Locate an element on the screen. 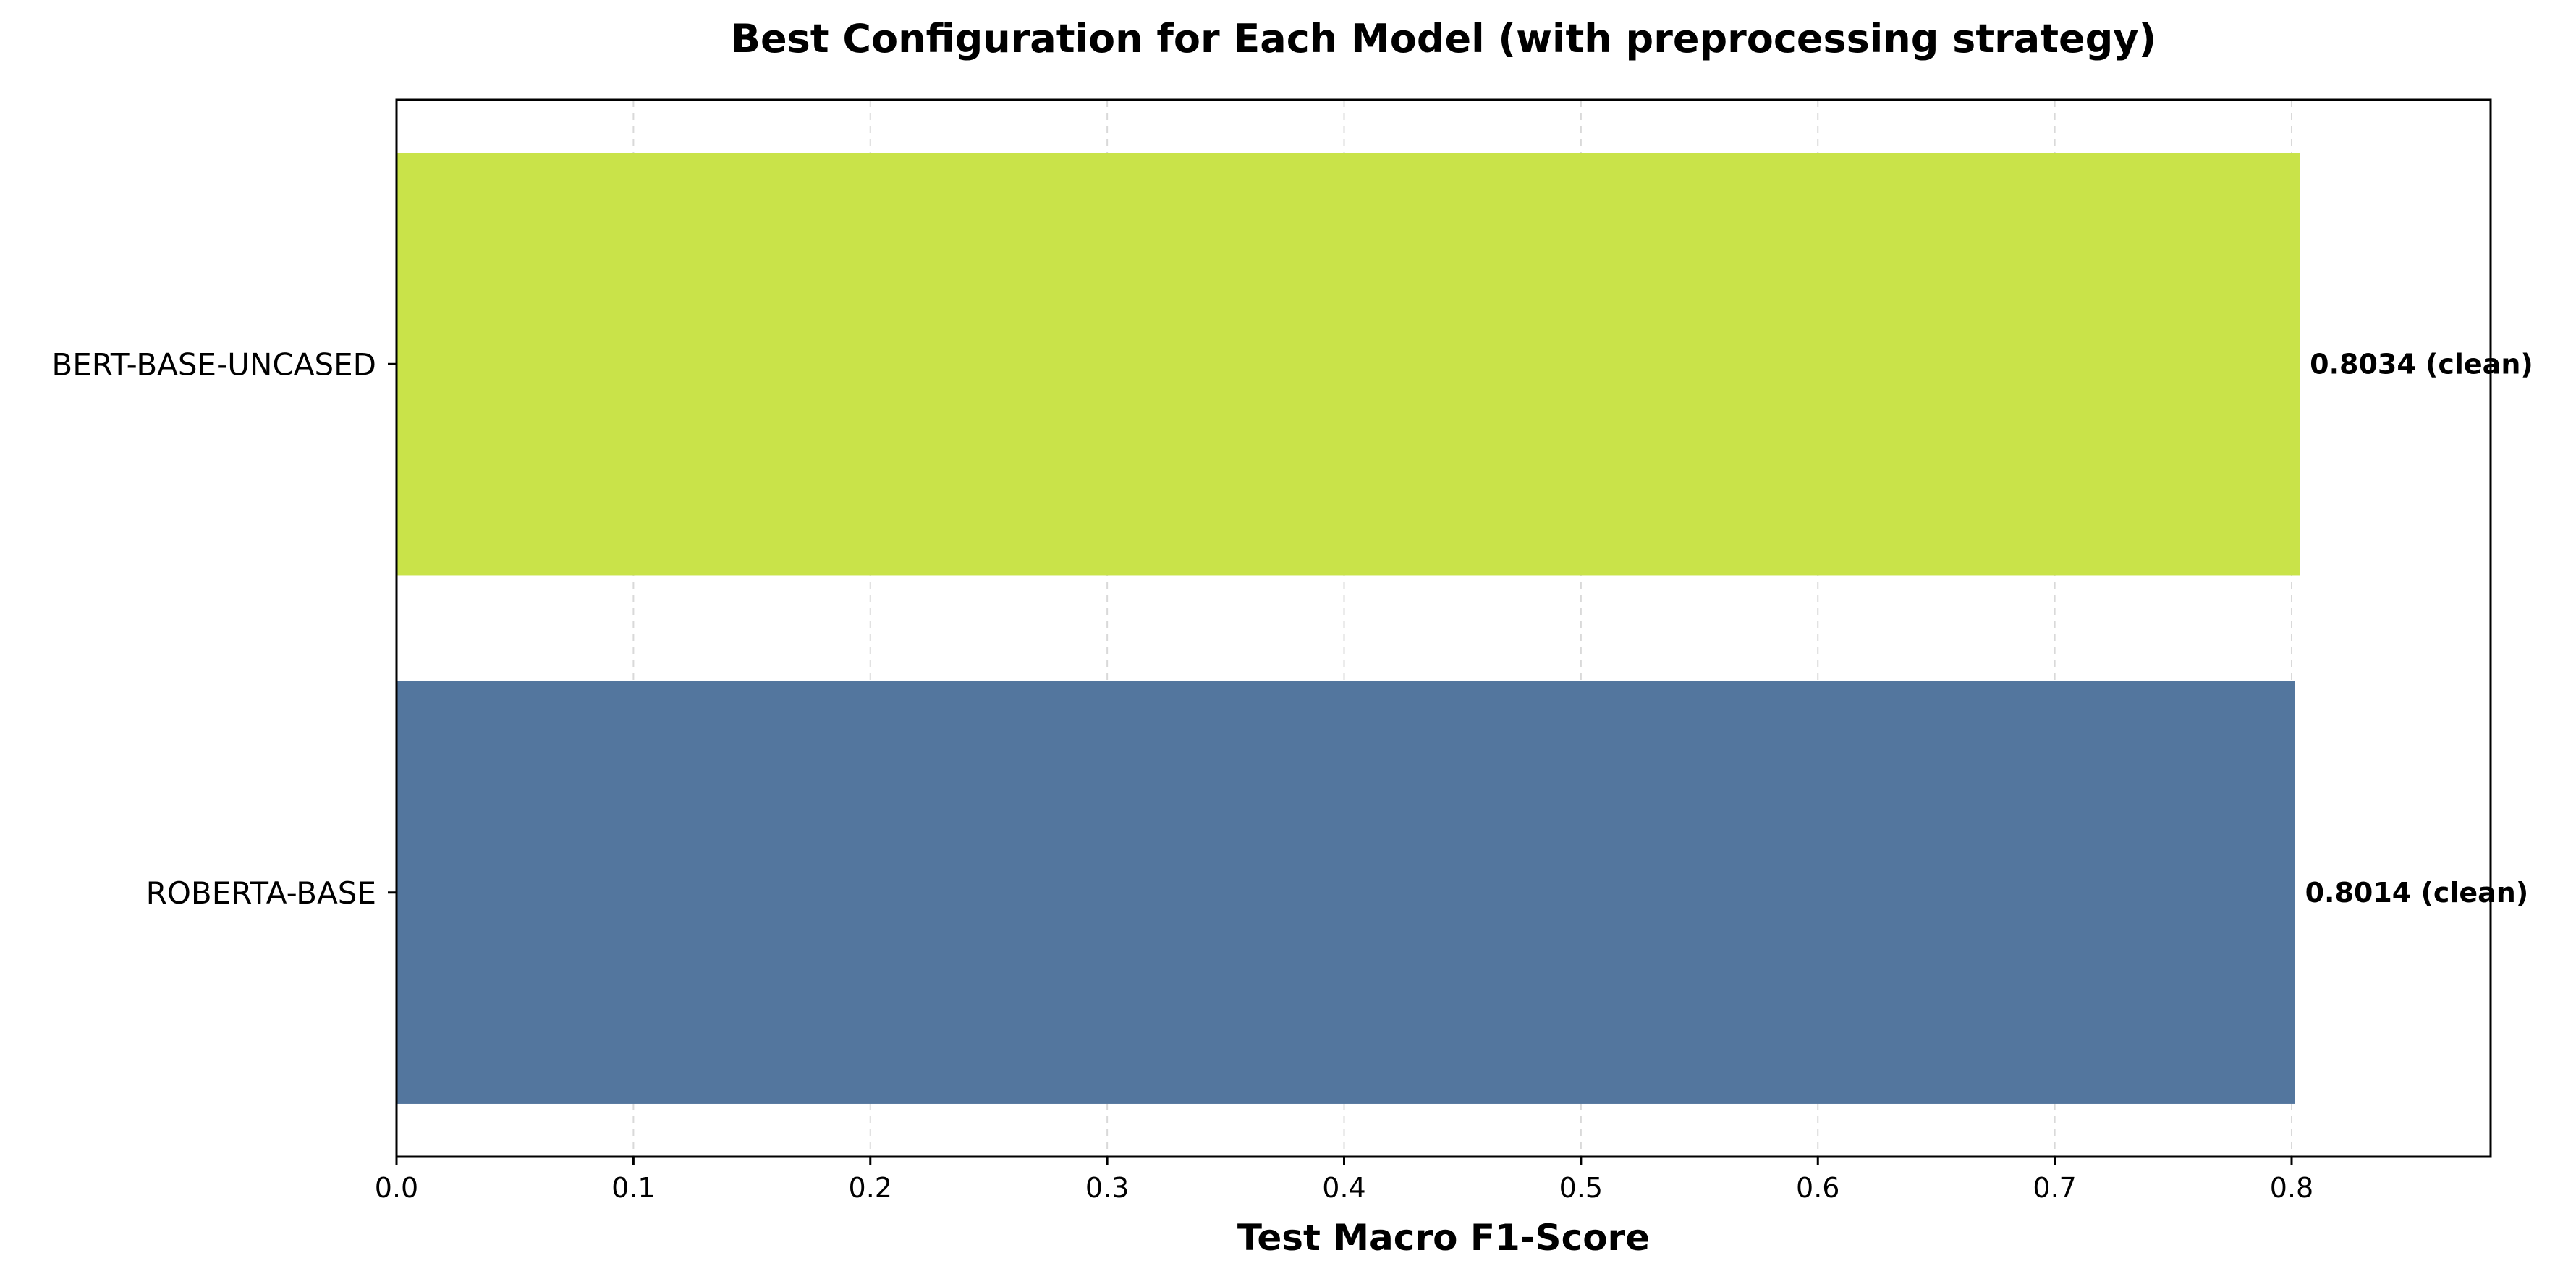 This screenshot has width=2576, height=1279. value-label: 0.8034 (clean) is located at coordinates (2421, 364).